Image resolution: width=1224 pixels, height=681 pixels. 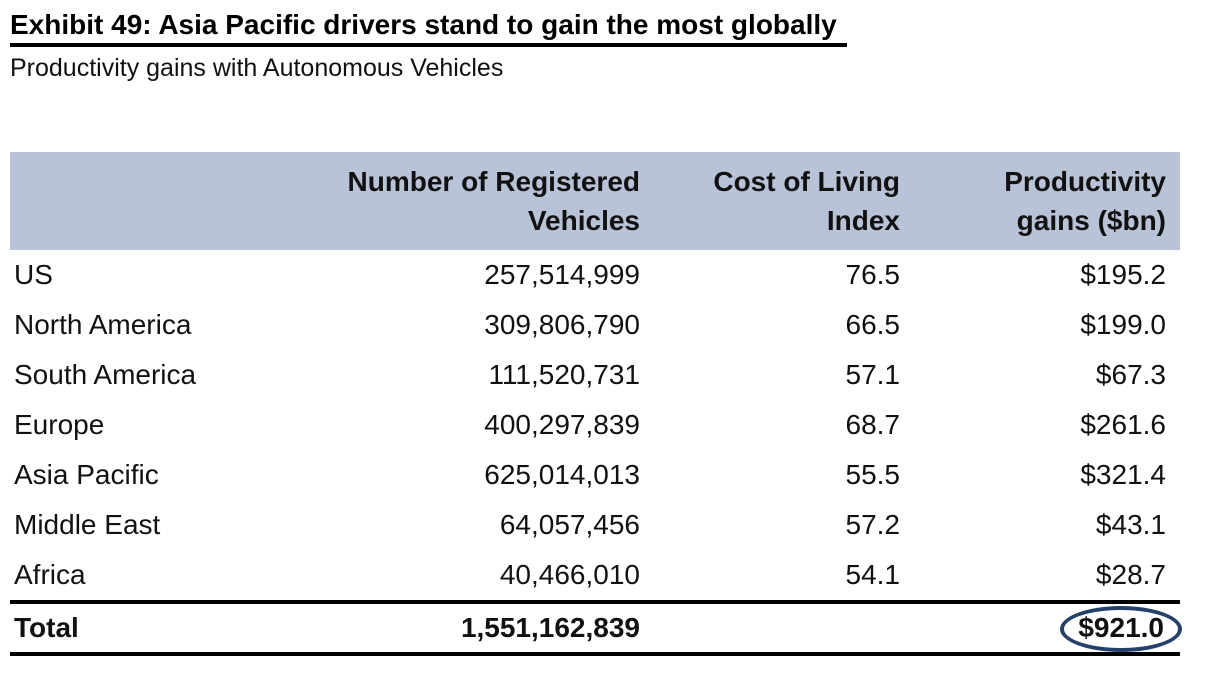 What do you see at coordinates (873, 524) in the screenshot?
I see `cell-cost-index: 57.2` at bounding box center [873, 524].